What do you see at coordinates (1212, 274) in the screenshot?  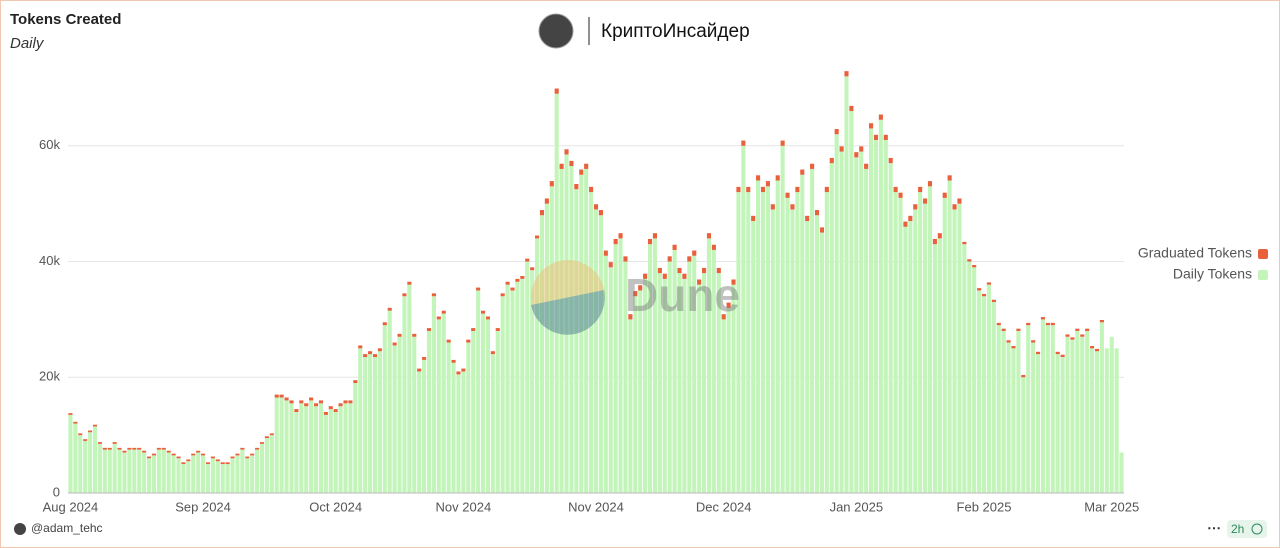 I see `legend-label: Daily Tokens` at bounding box center [1212, 274].